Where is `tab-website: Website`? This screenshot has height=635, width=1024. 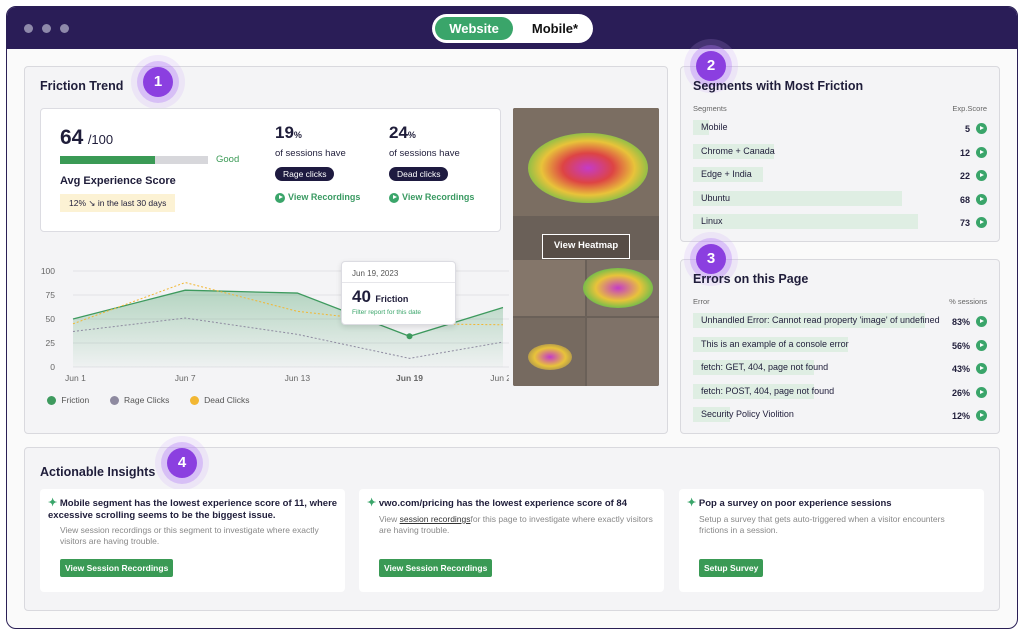
tab-website: Website is located at coordinates (474, 28).